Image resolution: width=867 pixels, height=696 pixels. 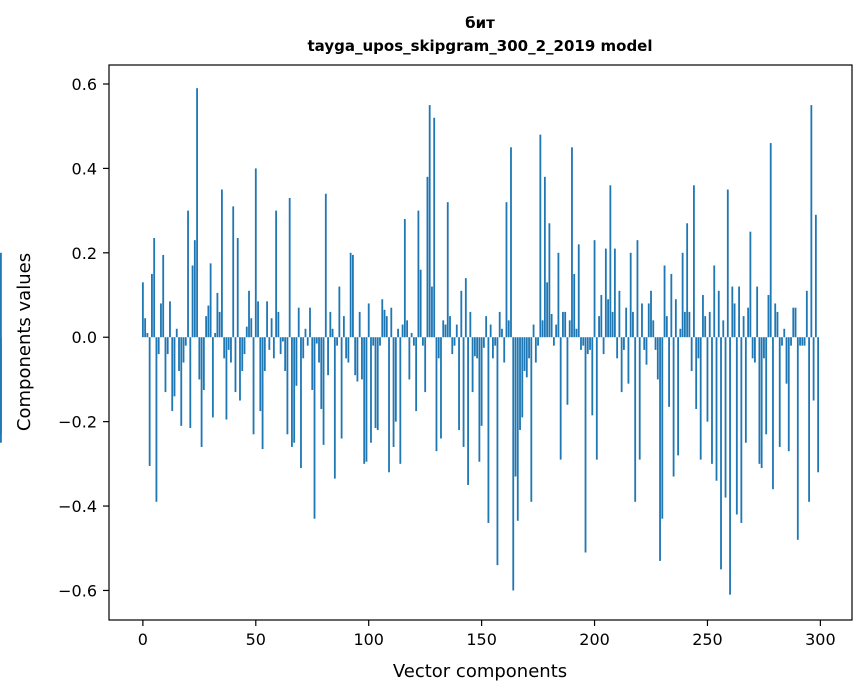 What do you see at coordinates (594, 639) in the screenshot?
I see `x-tick-label: 200` at bounding box center [594, 639].